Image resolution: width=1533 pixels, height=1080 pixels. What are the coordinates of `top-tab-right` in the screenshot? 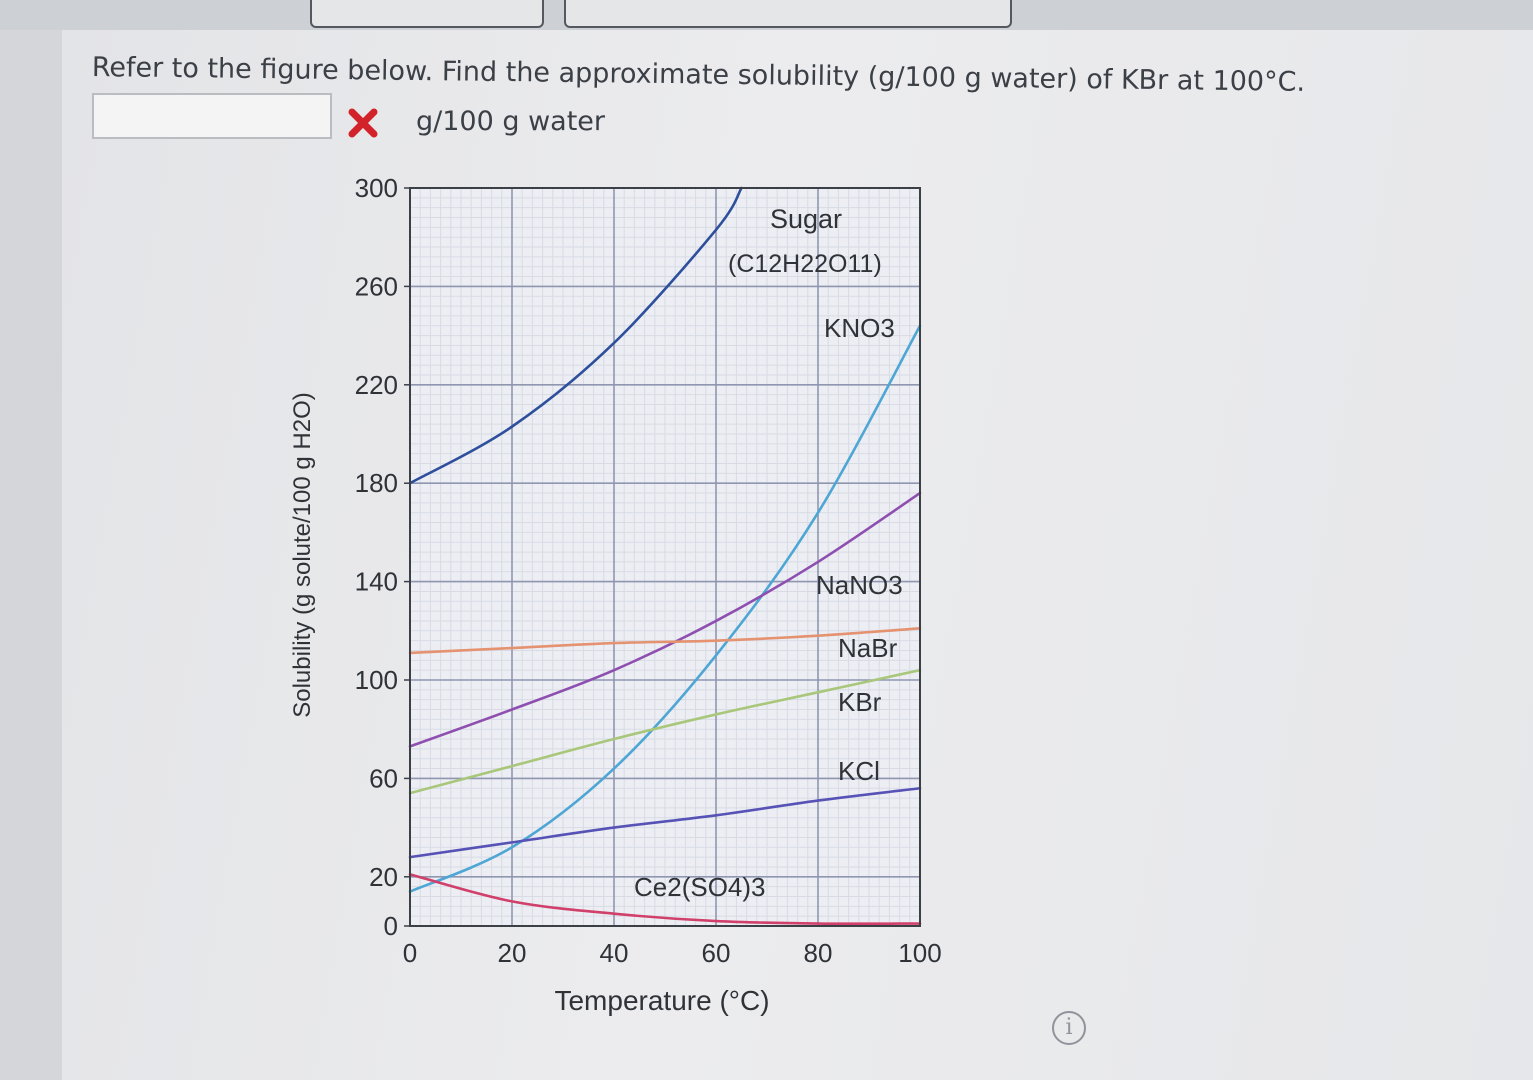 It's located at (788, 14).